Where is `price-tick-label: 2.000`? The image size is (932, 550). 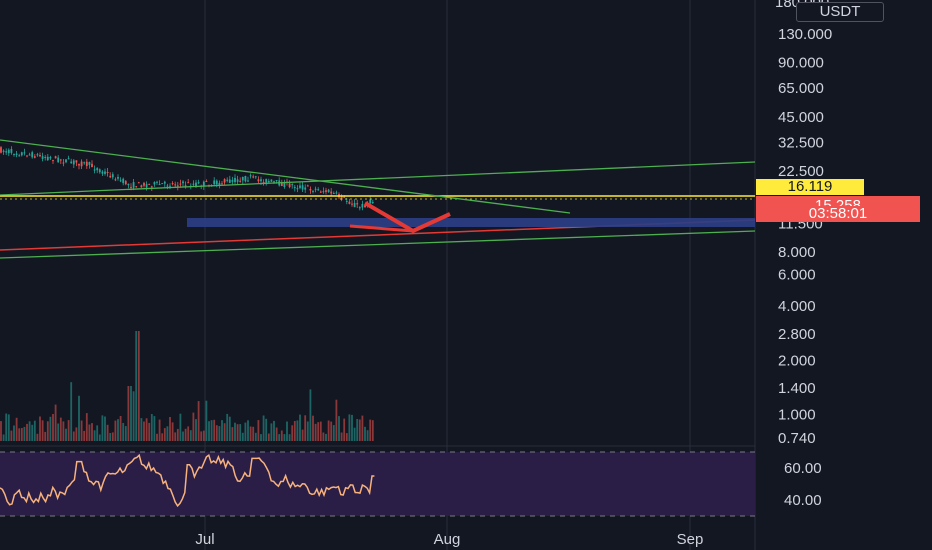 price-tick-label: 2.000 is located at coordinates (797, 360).